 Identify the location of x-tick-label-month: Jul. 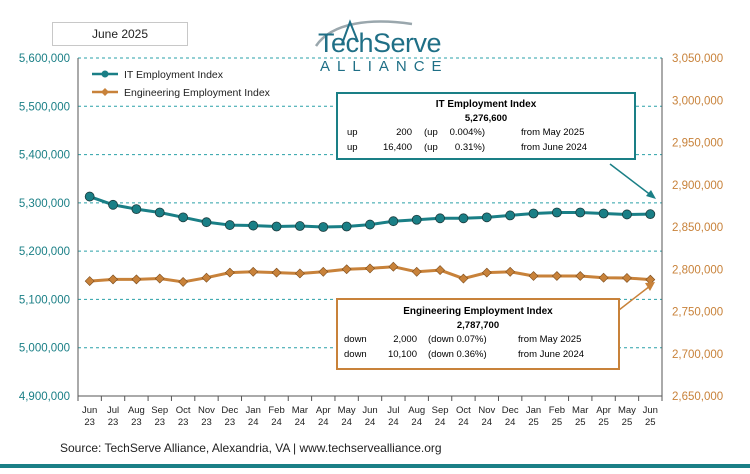
(393, 410).